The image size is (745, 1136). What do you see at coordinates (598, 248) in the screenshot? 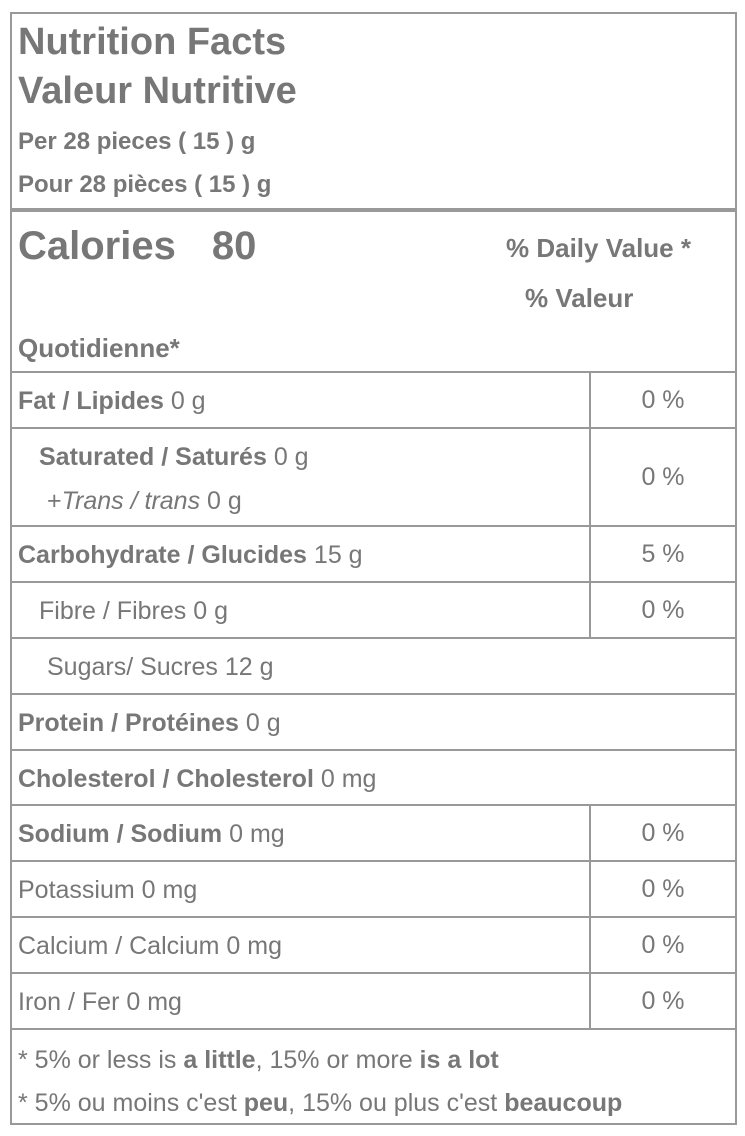
I see `daily-value-heading-en: % Daily Value *` at bounding box center [598, 248].